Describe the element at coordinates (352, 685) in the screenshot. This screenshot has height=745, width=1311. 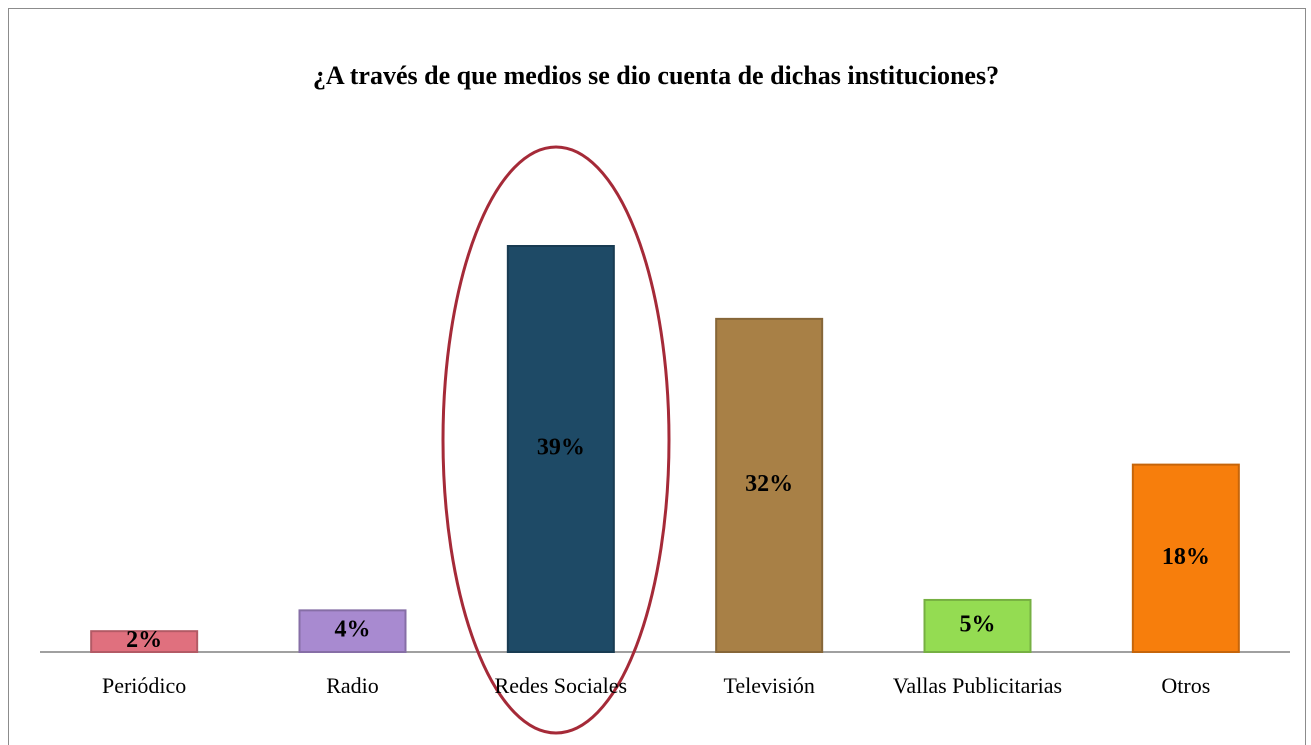
I see `x-tick-label: Radio` at that location.